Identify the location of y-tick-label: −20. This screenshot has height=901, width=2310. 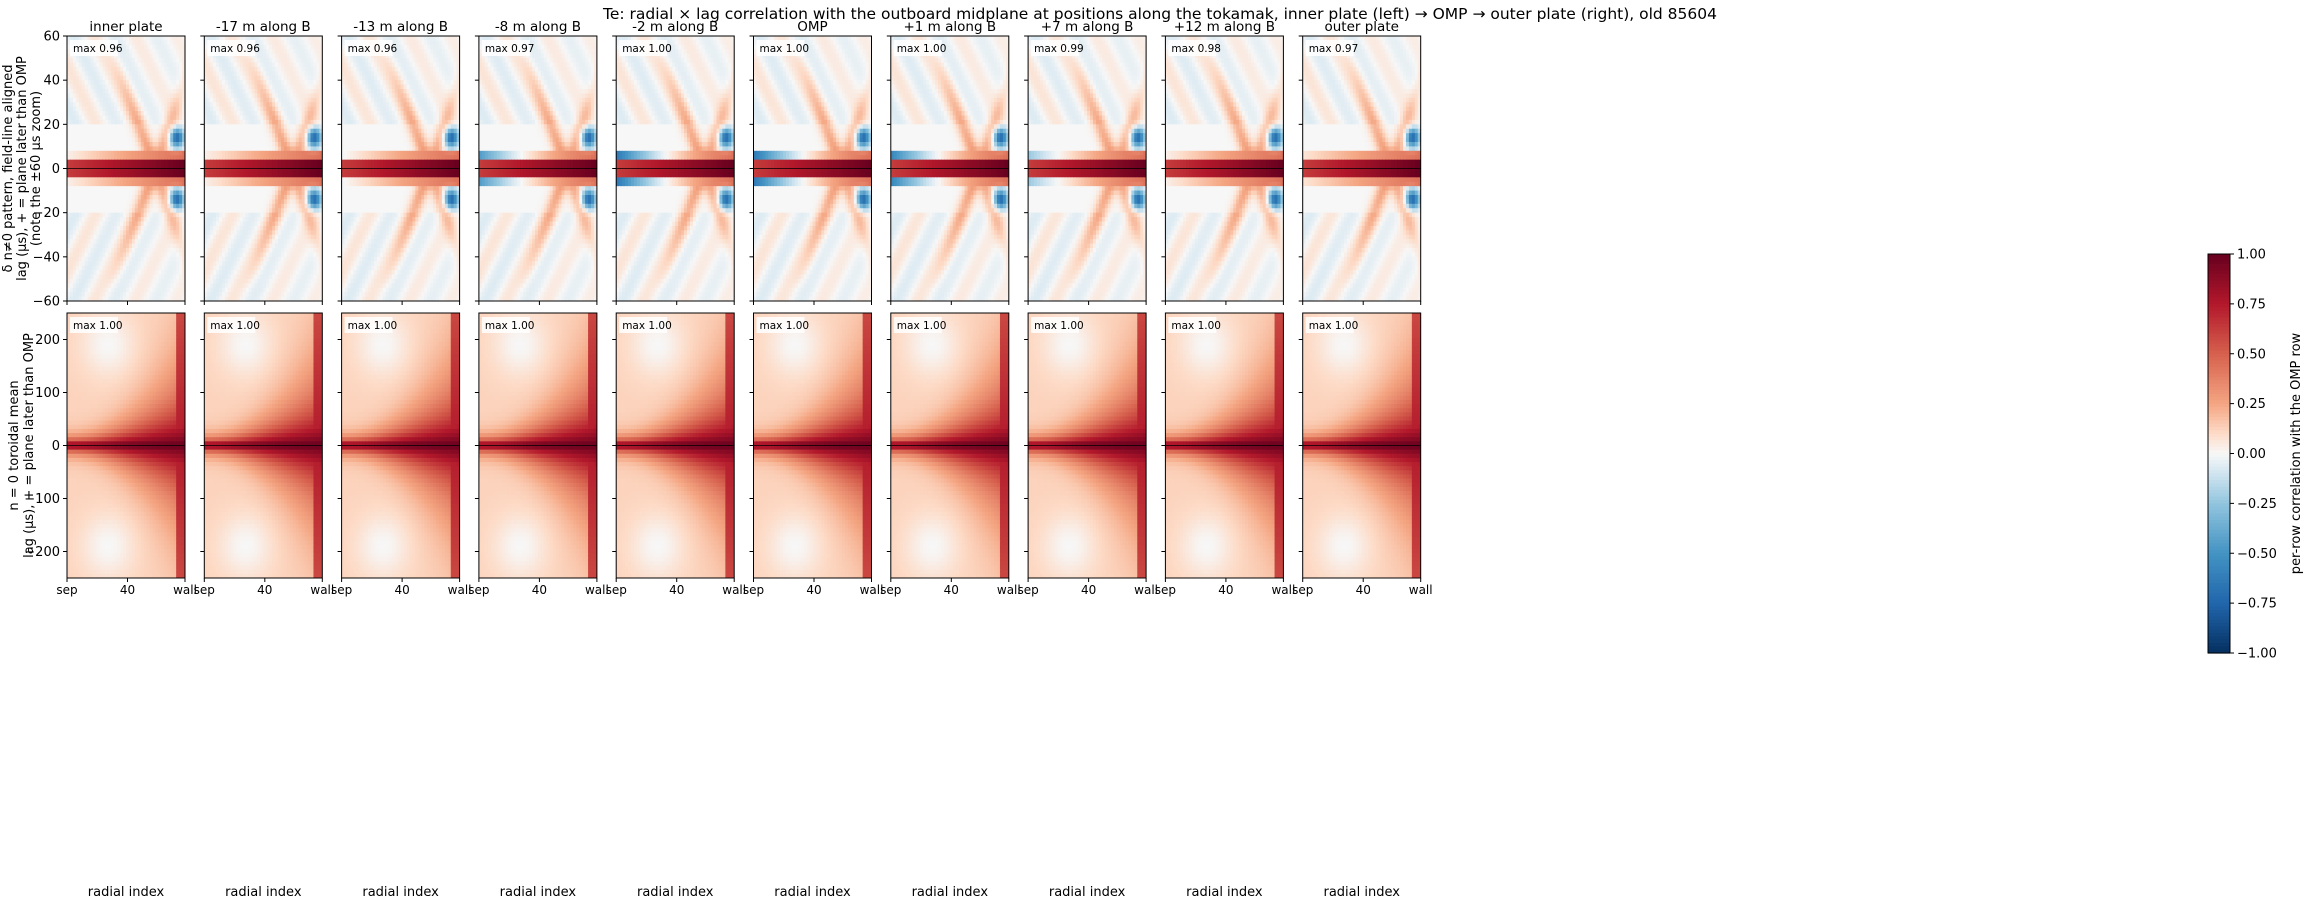
(46, 213).